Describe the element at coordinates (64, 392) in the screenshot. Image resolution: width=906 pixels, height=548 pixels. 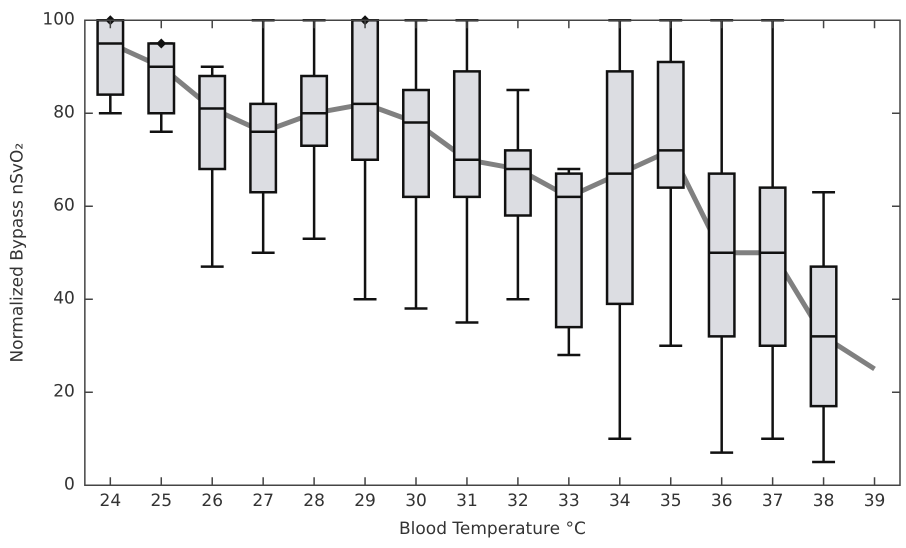
I see `y-tick-label: 20` at that location.